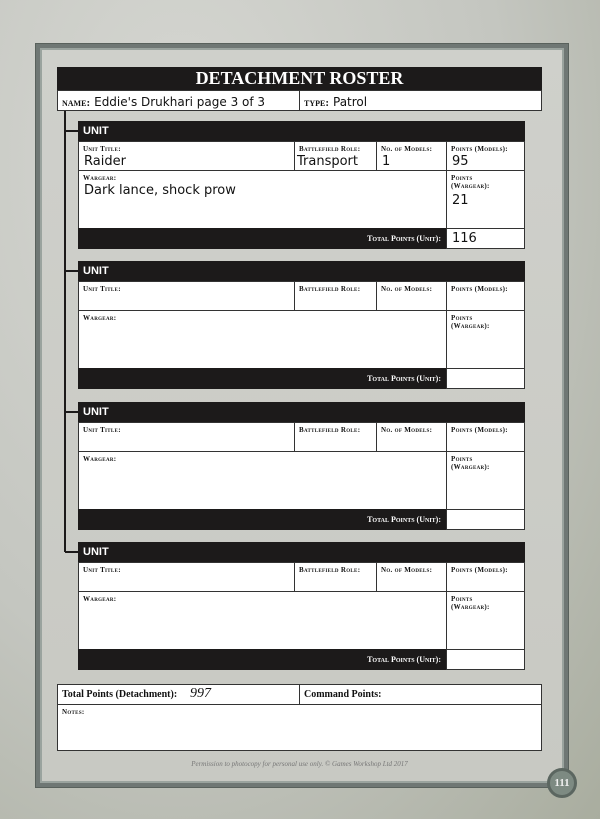 Image resolution: width=600 pixels, height=819 pixels. What do you see at coordinates (485, 238) in the screenshot?
I see `total-unit-field: 116` at bounding box center [485, 238].